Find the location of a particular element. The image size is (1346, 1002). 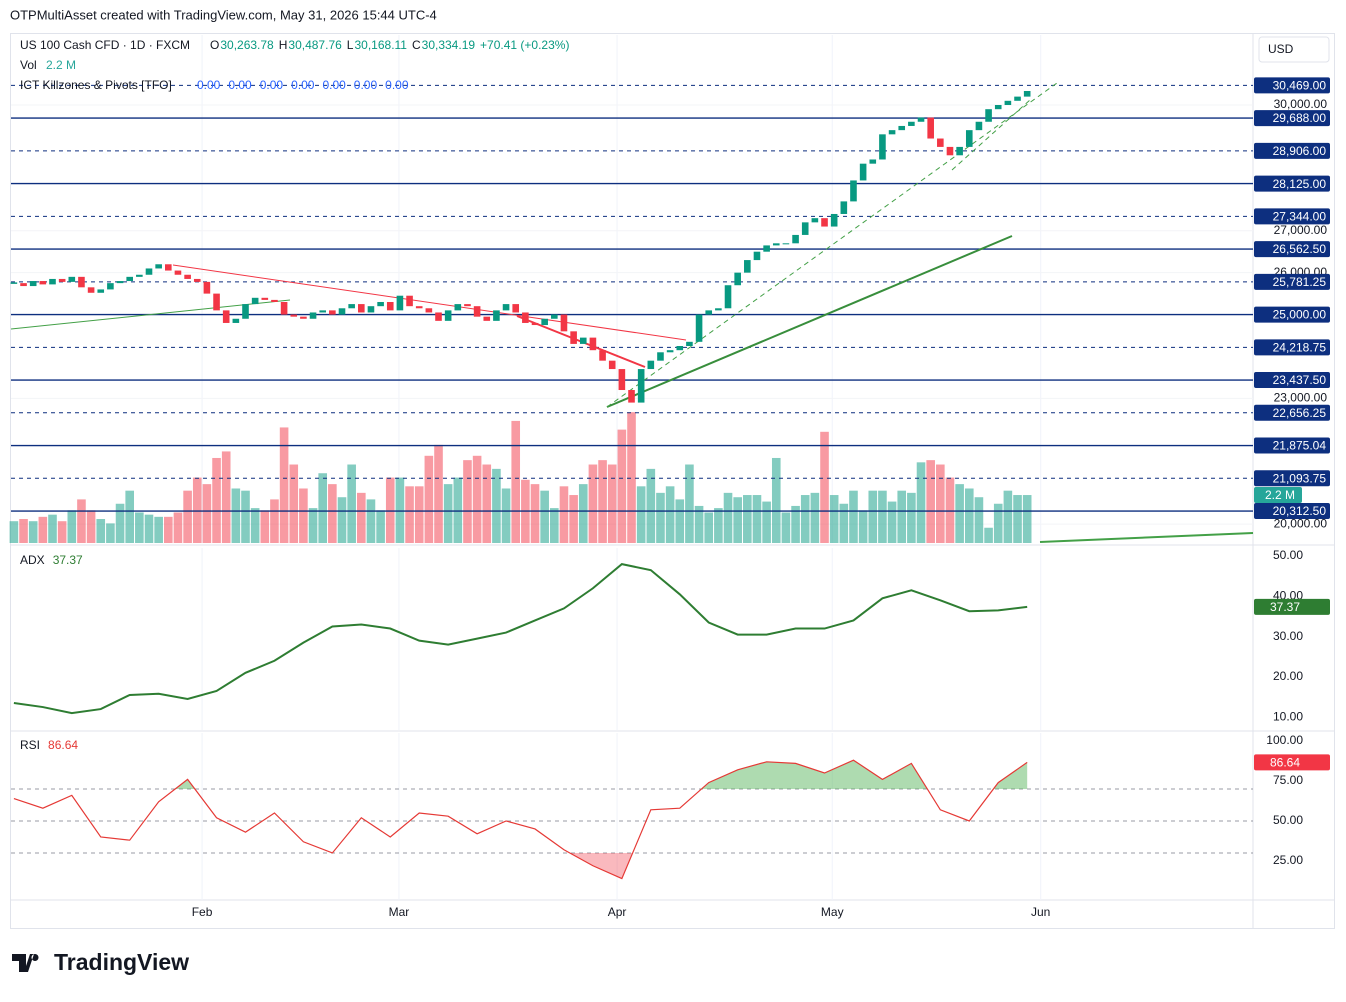

x-tick-label: Apr is located at coordinates (617, 912).